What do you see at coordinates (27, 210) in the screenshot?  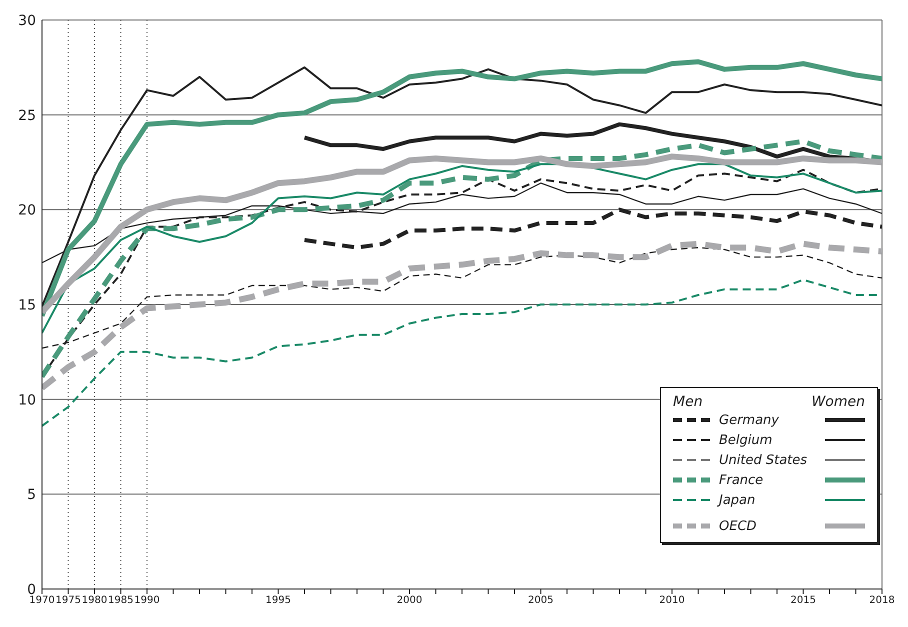 I see `y-tick-label: 20` at bounding box center [27, 210].